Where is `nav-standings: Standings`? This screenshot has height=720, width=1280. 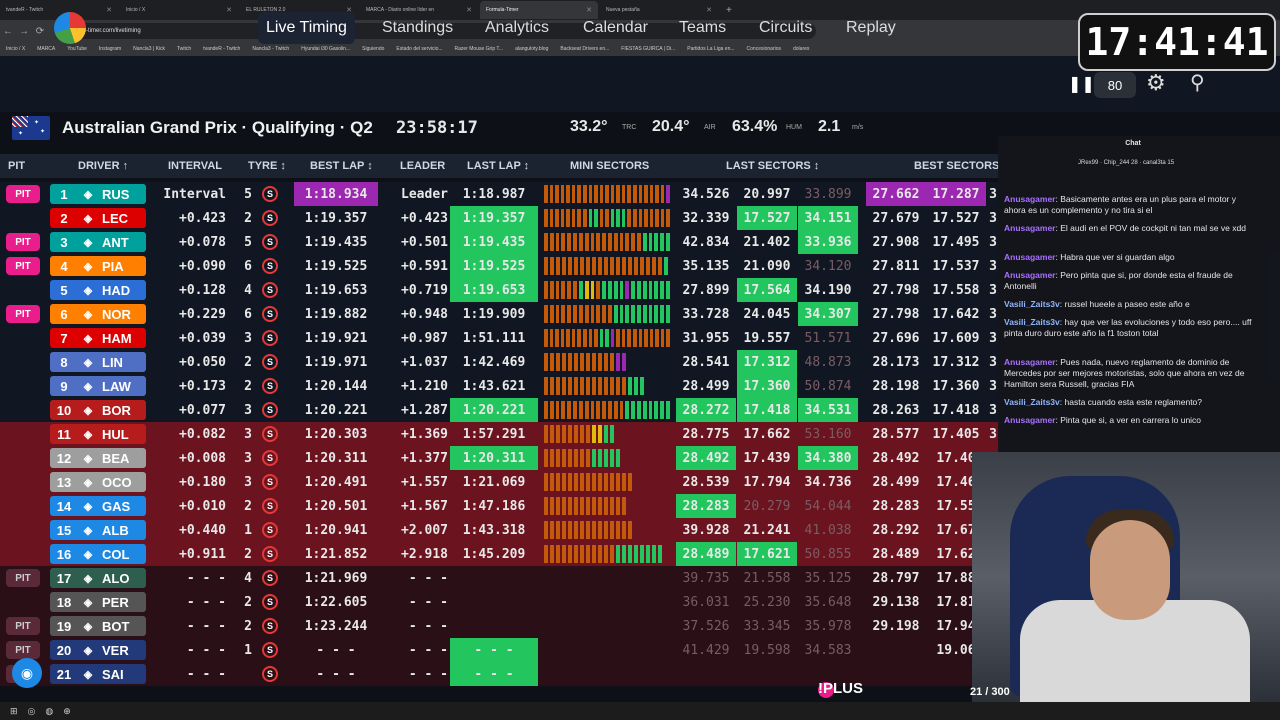
nav-standings: Standings is located at coordinates (418, 27).